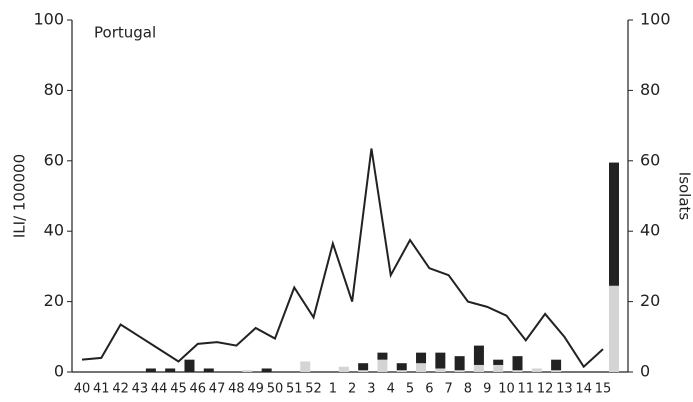  I want to click on x-tick-label: 42, so click(120, 389).